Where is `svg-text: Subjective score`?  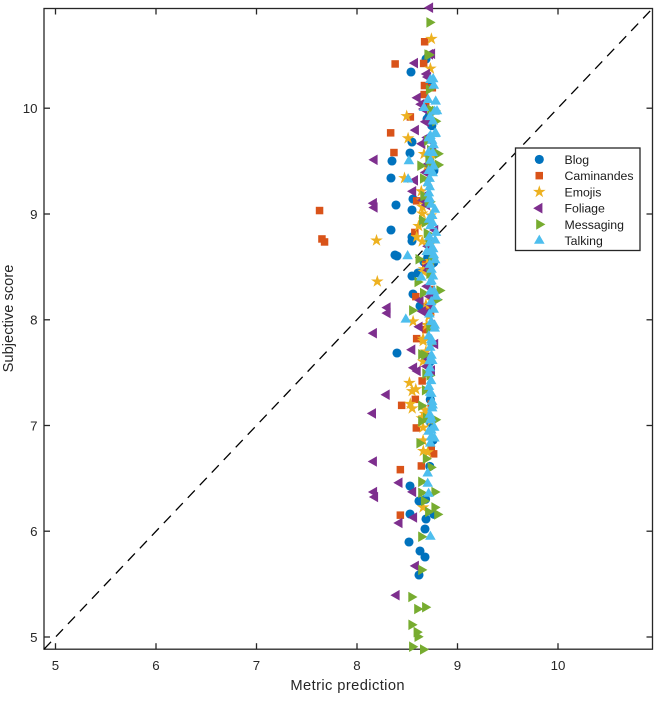
svg-text: Subjective score is located at coordinates (9, 319).